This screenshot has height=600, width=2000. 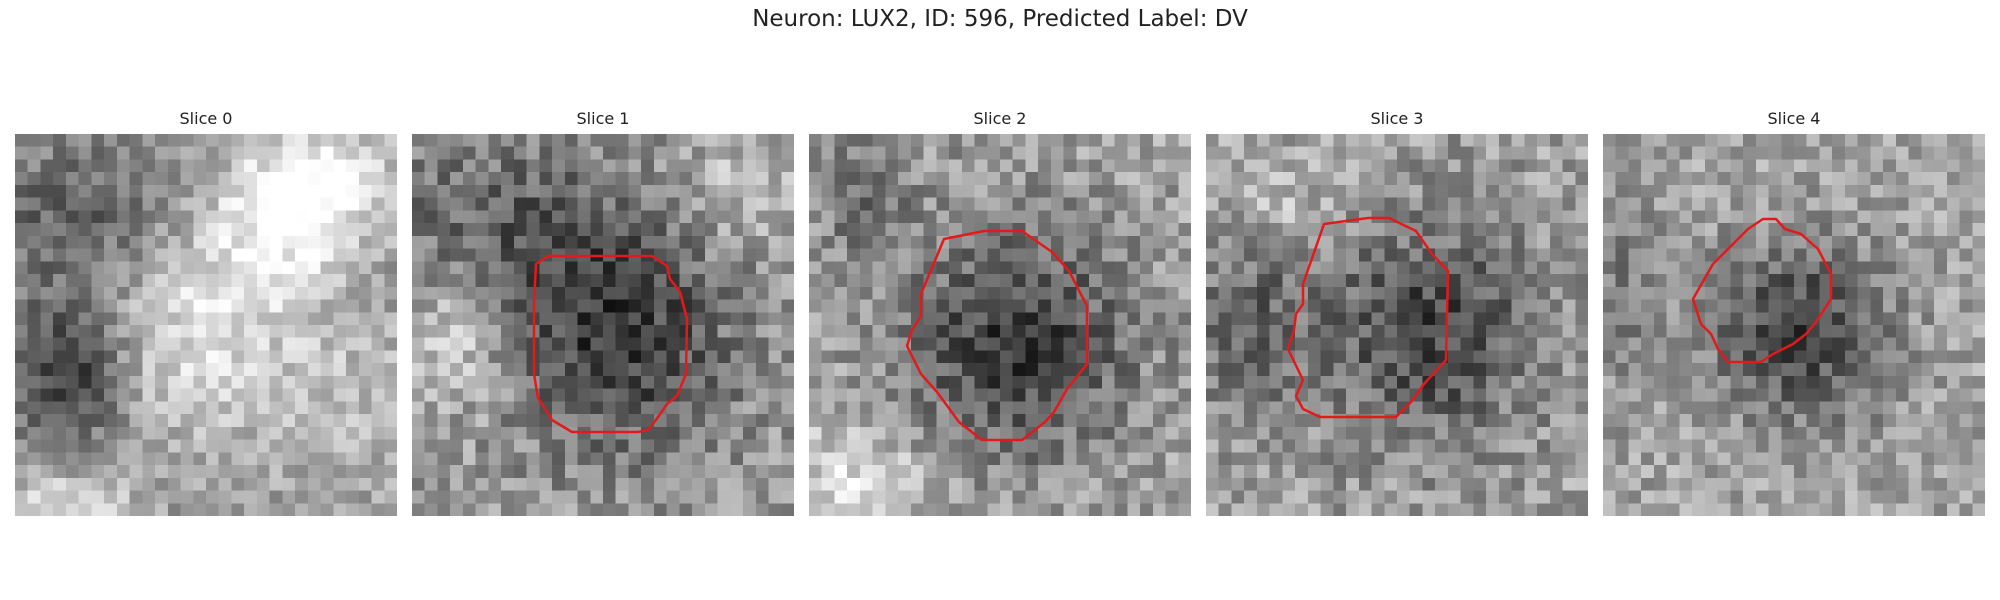 I want to click on slice-panel-2: Slice 2, so click(x=1000, y=312).